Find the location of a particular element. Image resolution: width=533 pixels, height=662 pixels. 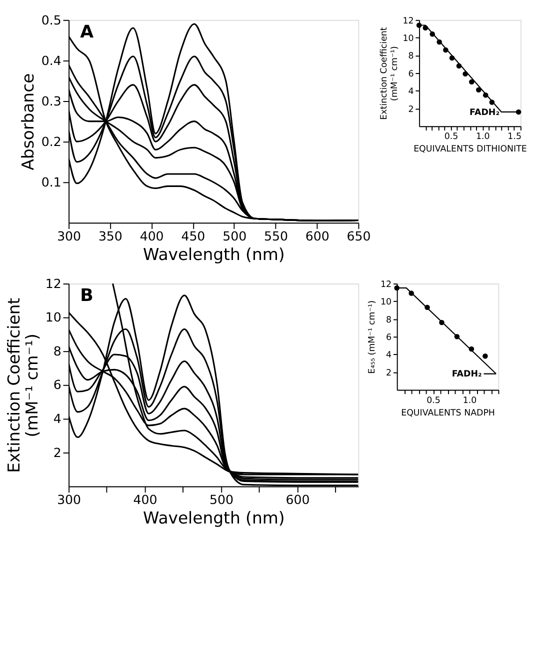

y-axis-title: E₄₅₅ (mM⁻¹ cm⁻¹) is located at coordinates (373, 337).